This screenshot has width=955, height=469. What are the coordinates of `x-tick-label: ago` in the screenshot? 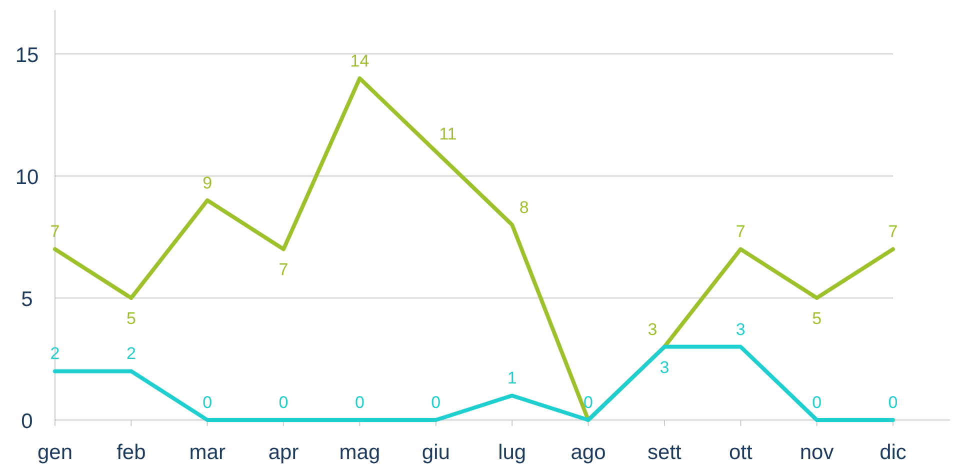 It's located at (588, 452).